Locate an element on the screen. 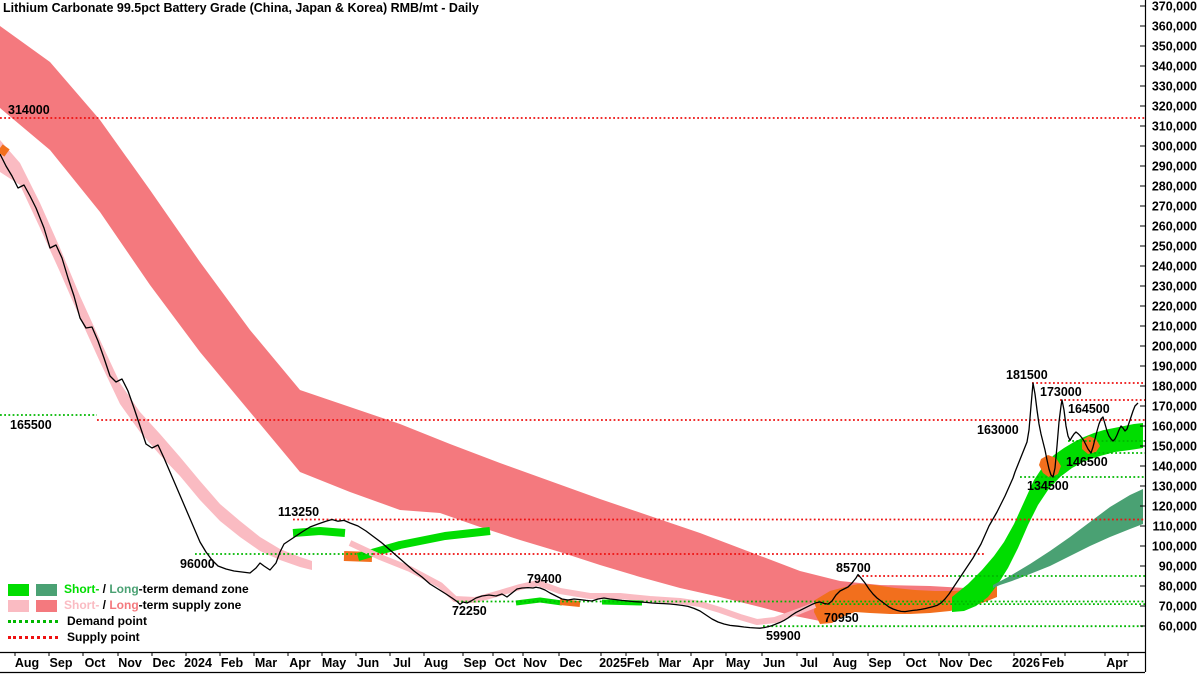 The image size is (1200, 675). legend-row-supply-point: Supply point is located at coordinates (128, 637).